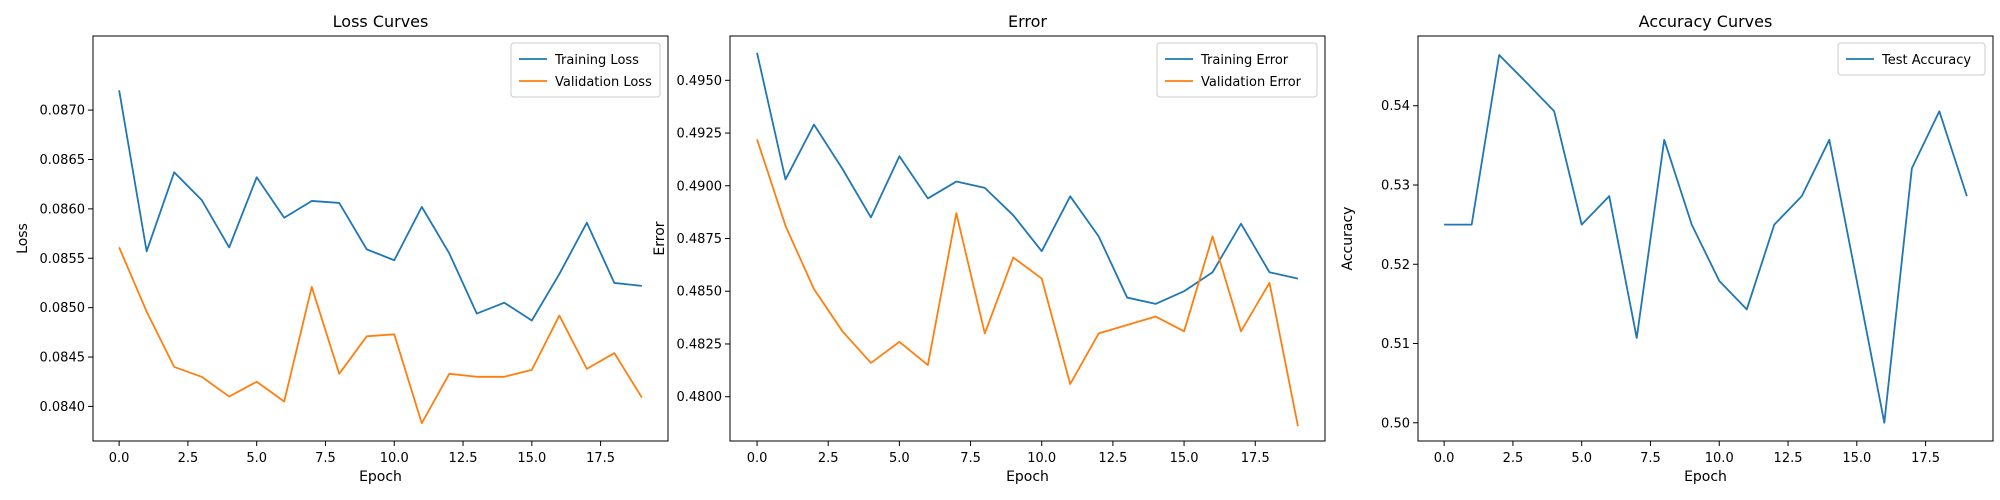  I want to click on y-tick-label: 0.0860, so click(63, 209).